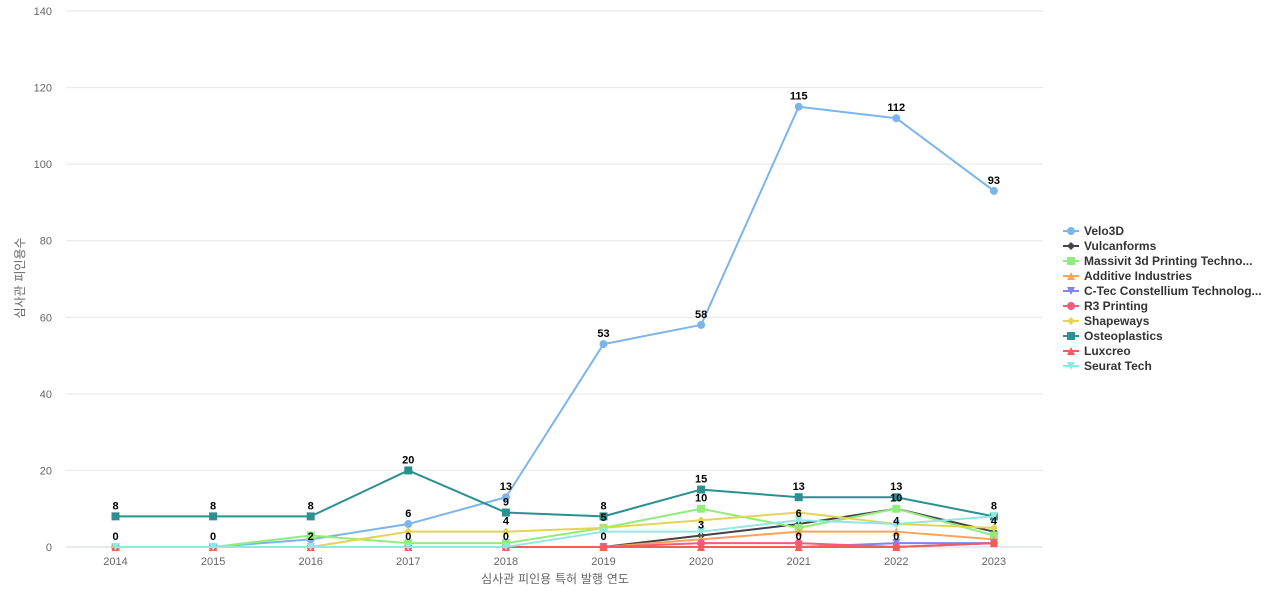 The width and height of the screenshot is (1280, 600). Describe the element at coordinates (408, 460) in the screenshot. I see `data-label: 20` at that location.